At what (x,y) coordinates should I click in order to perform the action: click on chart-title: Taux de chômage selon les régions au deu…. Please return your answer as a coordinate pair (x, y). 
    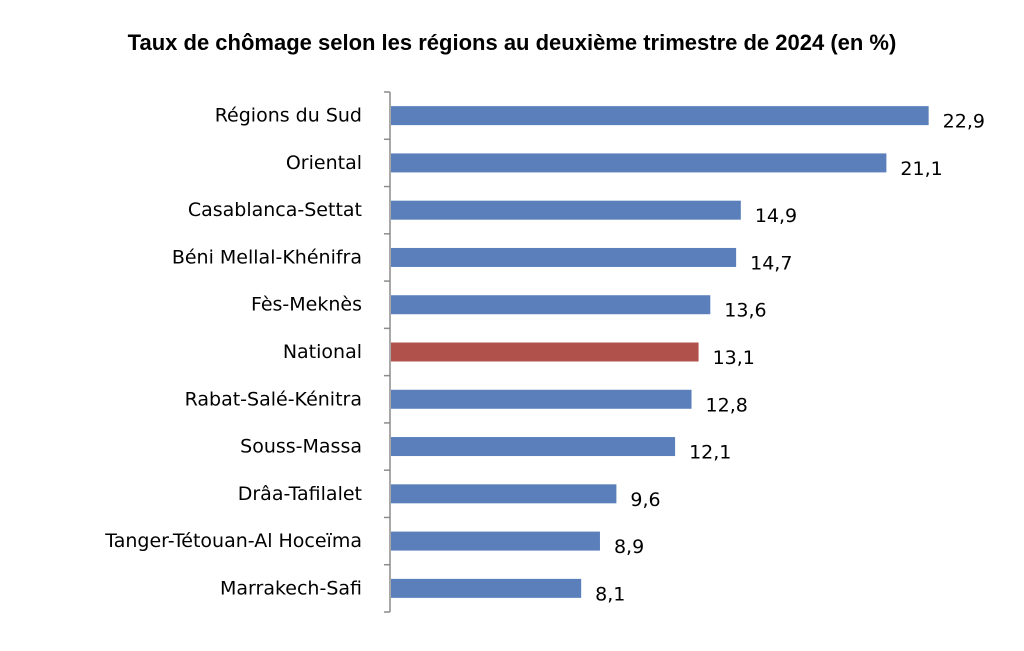
    Looking at the image, I should click on (512, 42).